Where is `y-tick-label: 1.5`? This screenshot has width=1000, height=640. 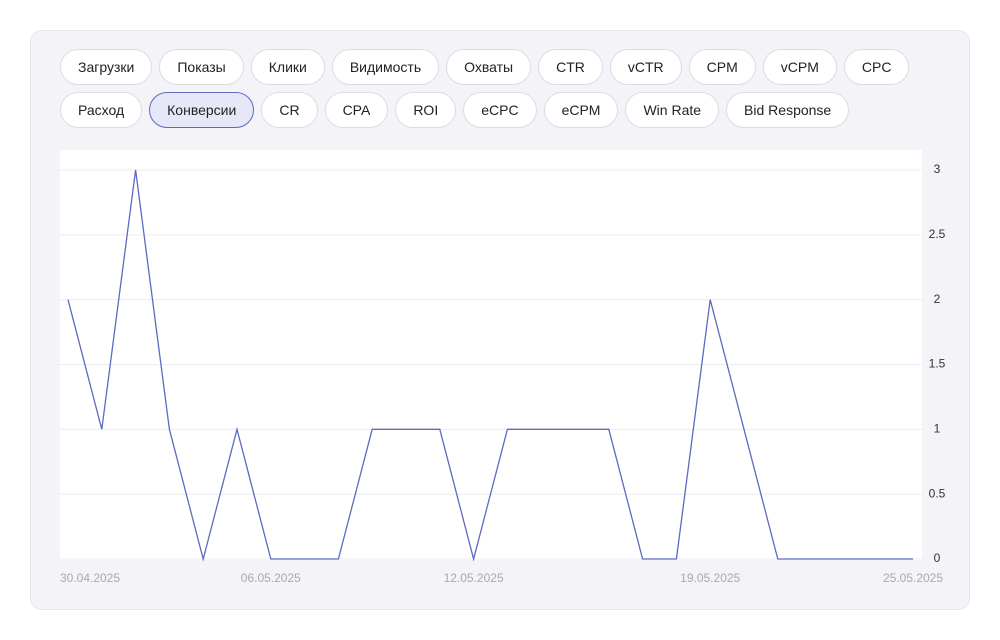 y-tick-label: 1.5 is located at coordinates (937, 364).